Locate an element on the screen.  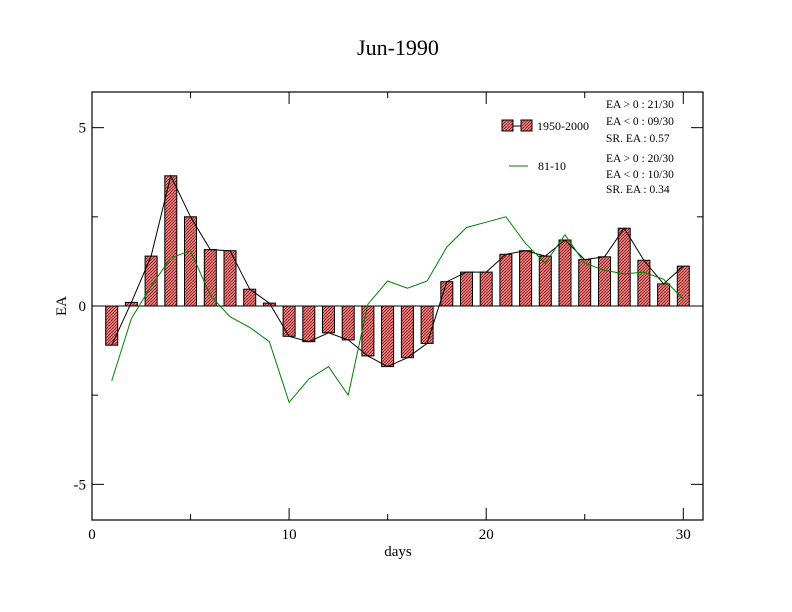
x-tick-label: 30 is located at coordinates (683, 535).